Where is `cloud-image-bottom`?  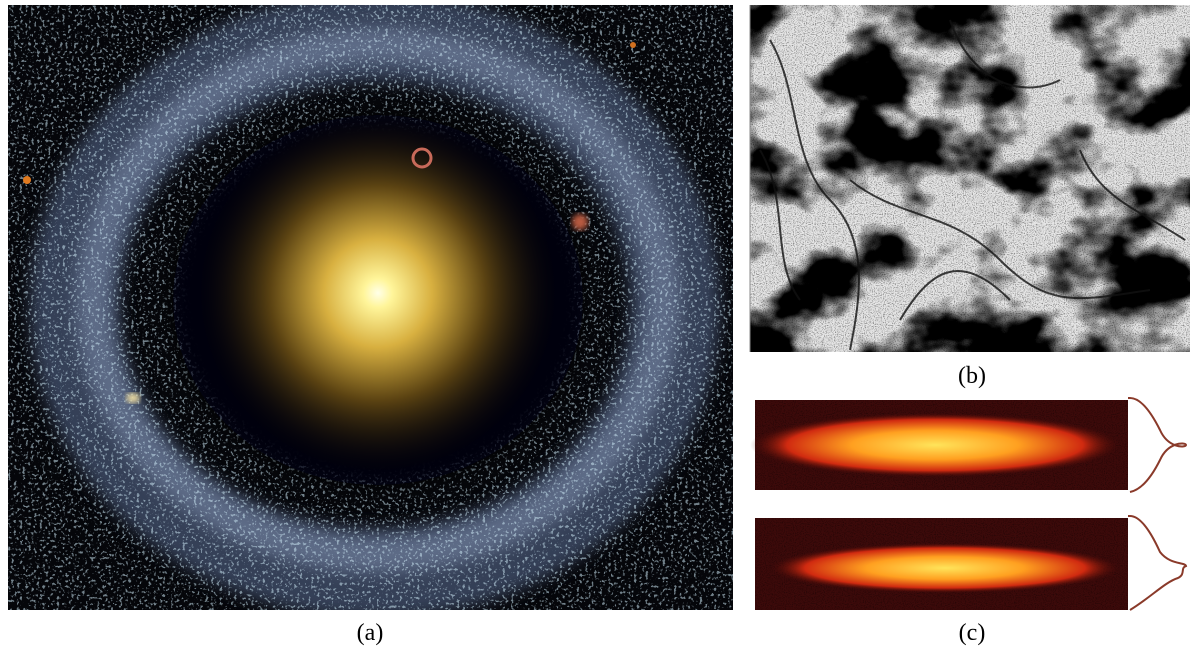 cloud-image-bottom is located at coordinates (971, 563).